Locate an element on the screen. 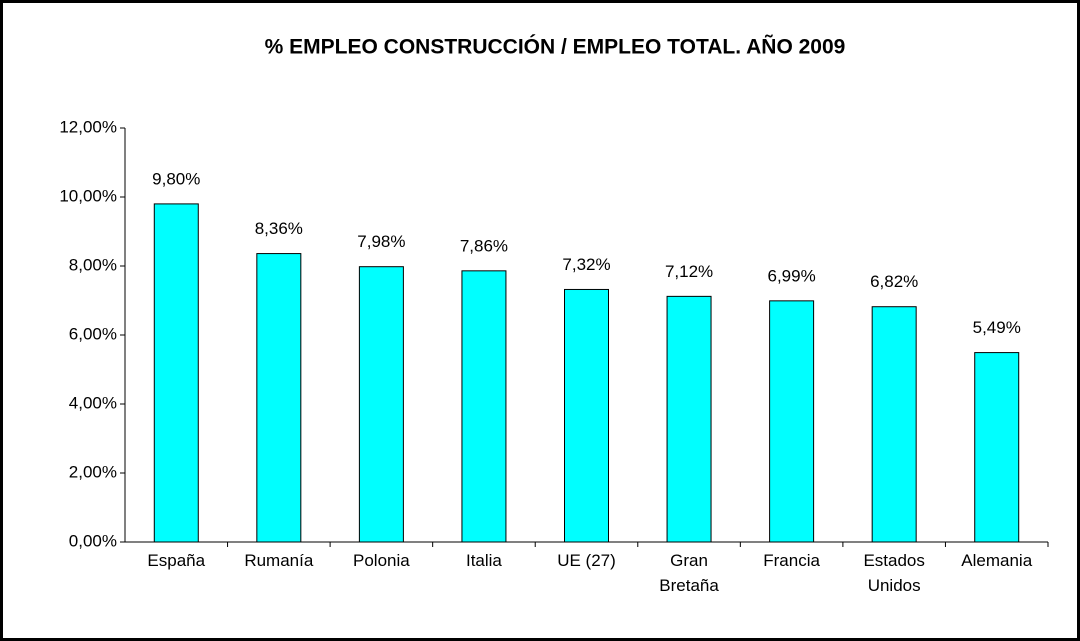  y-tick-label: 8,00% is located at coordinates (93, 264).